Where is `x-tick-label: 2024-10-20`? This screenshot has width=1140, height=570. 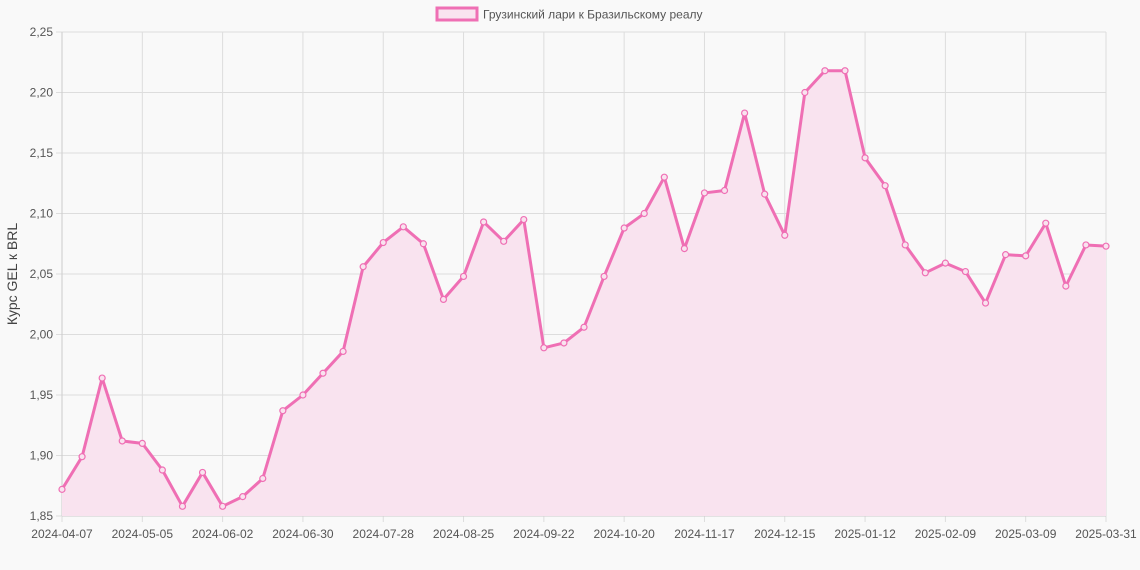 x-tick-label: 2024-10-20 is located at coordinates (624, 534).